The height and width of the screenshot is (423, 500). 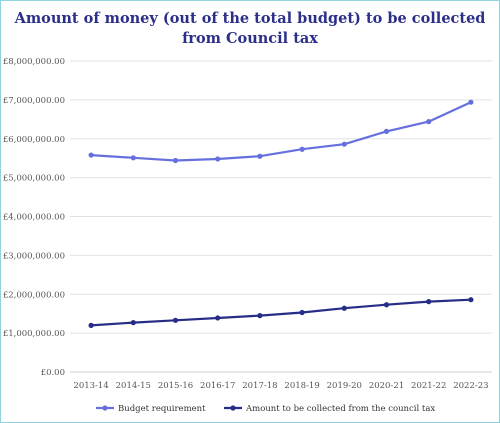 I want to click on x-tick-label: 2016-17, so click(x=217, y=386).